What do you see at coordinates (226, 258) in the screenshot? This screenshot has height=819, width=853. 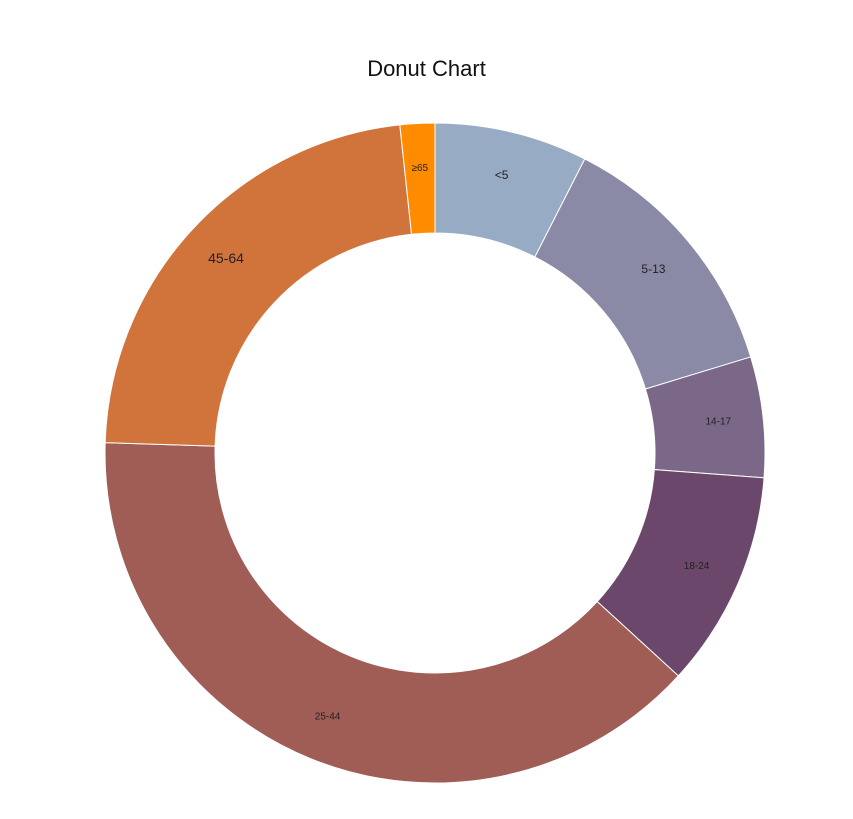 I see `slice-label: 45-64` at bounding box center [226, 258].